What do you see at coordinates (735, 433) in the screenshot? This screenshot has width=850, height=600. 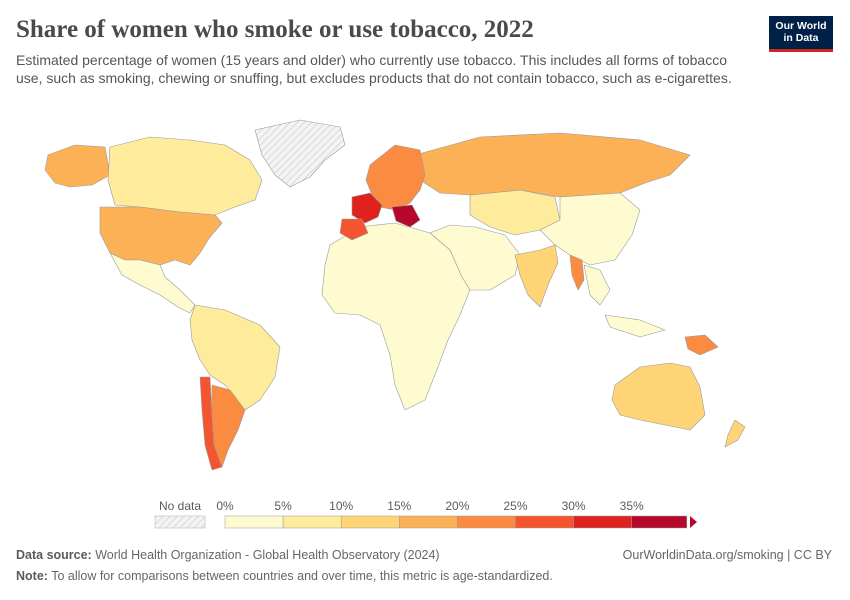 I see `region-new-zealand` at bounding box center [735, 433].